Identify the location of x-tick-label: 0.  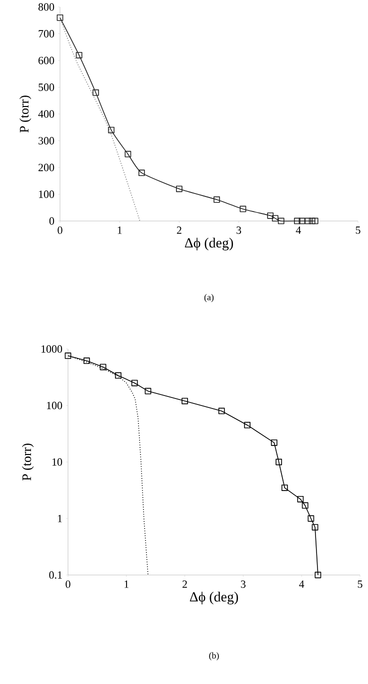
(68, 584).